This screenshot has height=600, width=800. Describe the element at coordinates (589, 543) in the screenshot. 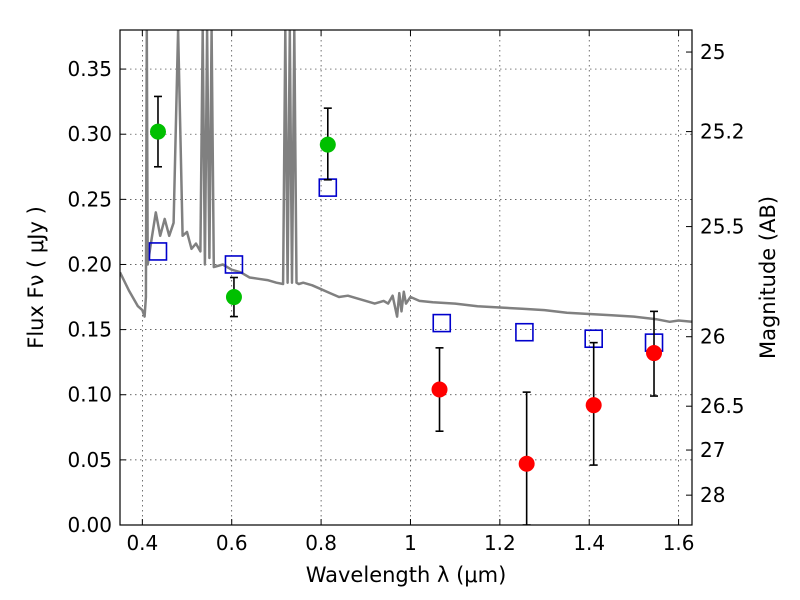

I see `x-tick-label: 1.4` at that location.